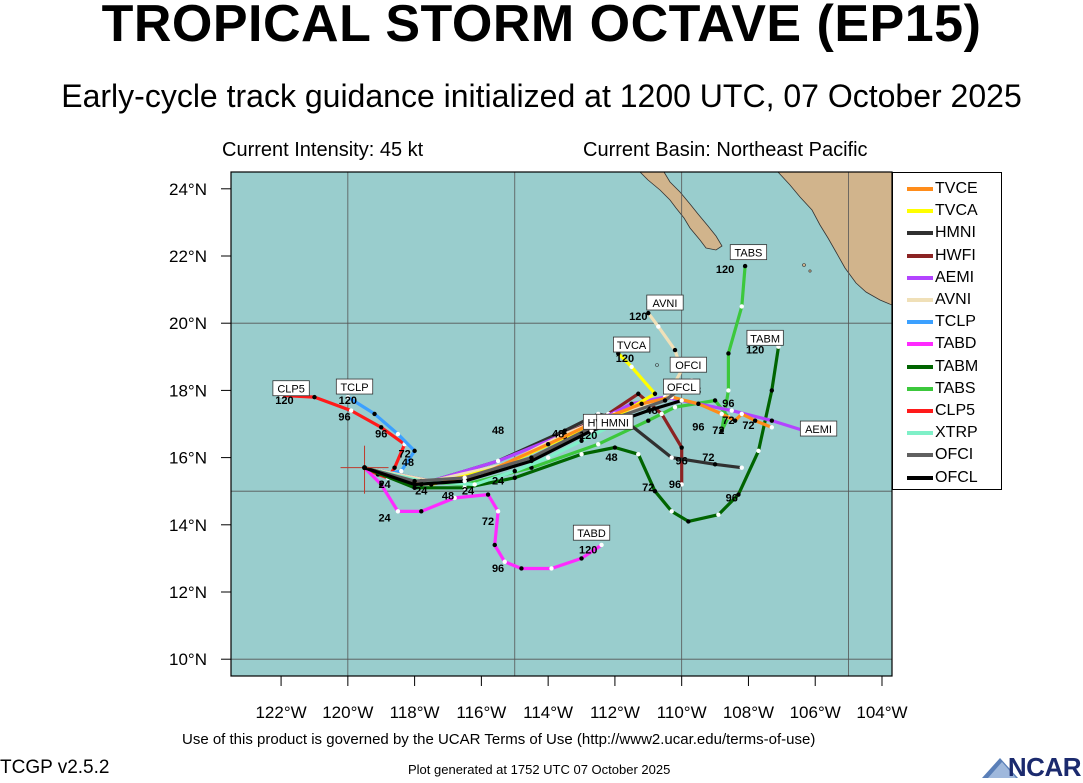 Image resolution: width=1083 pixels, height=783 pixels. What do you see at coordinates (681, 388) in the screenshot?
I see `model-label-ofcl: OFCL` at bounding box center [681, 388].